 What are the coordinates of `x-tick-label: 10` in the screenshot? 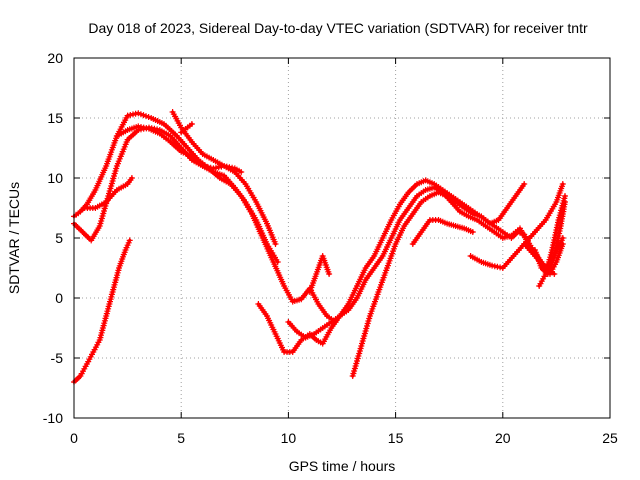 It's located at (289, 438).